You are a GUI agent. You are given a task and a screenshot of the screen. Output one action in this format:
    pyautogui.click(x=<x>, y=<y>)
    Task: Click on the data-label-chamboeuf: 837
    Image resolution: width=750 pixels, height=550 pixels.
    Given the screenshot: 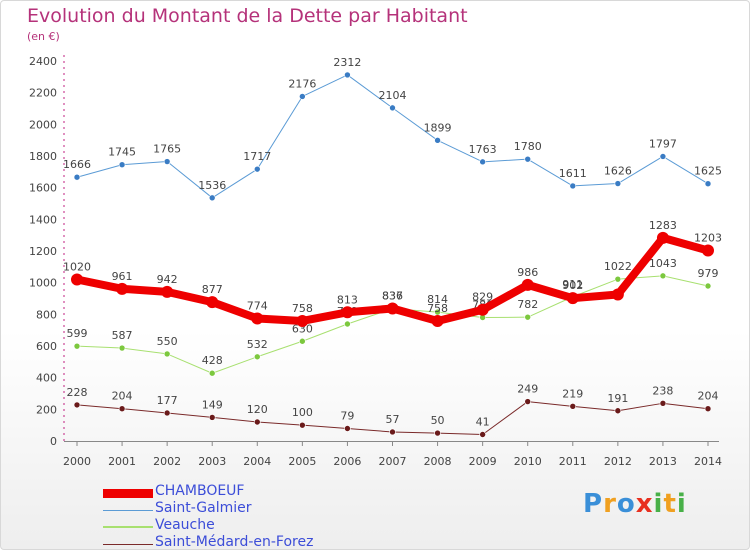 What is the action you would take?
    pyautogui.click(x=392, y=295)
    